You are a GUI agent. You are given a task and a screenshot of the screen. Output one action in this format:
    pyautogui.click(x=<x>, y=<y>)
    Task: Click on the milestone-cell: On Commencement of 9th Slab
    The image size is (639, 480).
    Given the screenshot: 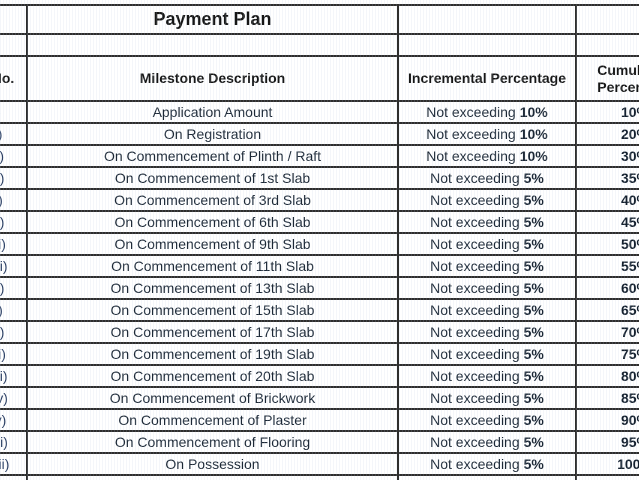 What is the action you would take?
    pyautogui.click(x=212, y=244)
    